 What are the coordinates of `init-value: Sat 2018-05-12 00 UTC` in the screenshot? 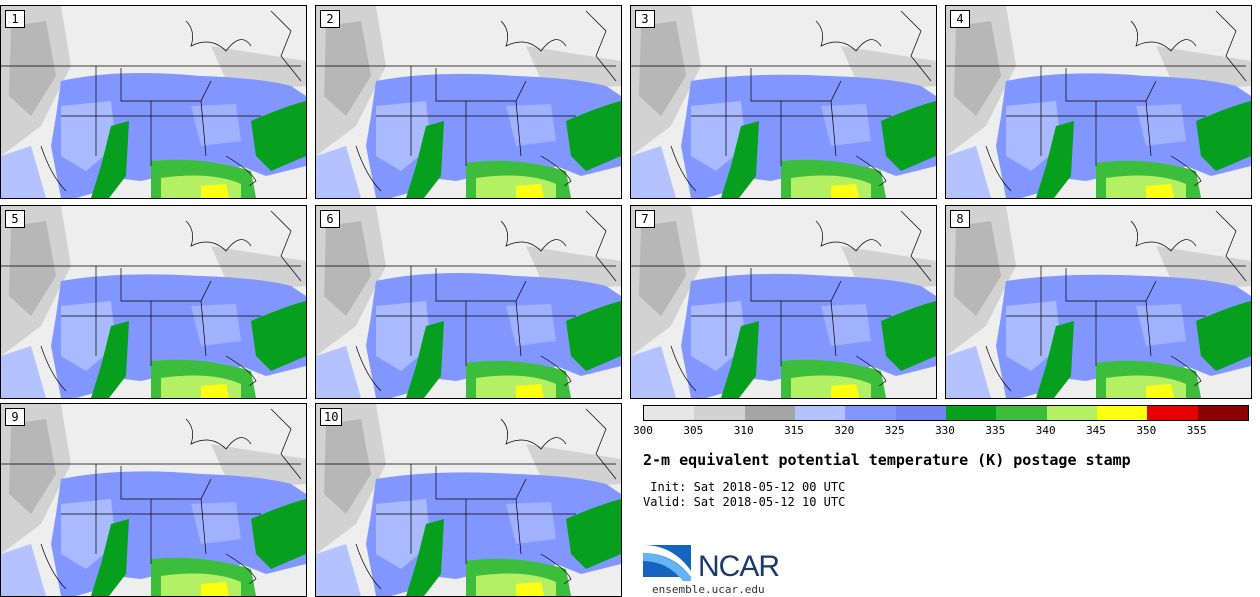 It's located at (769, 487).